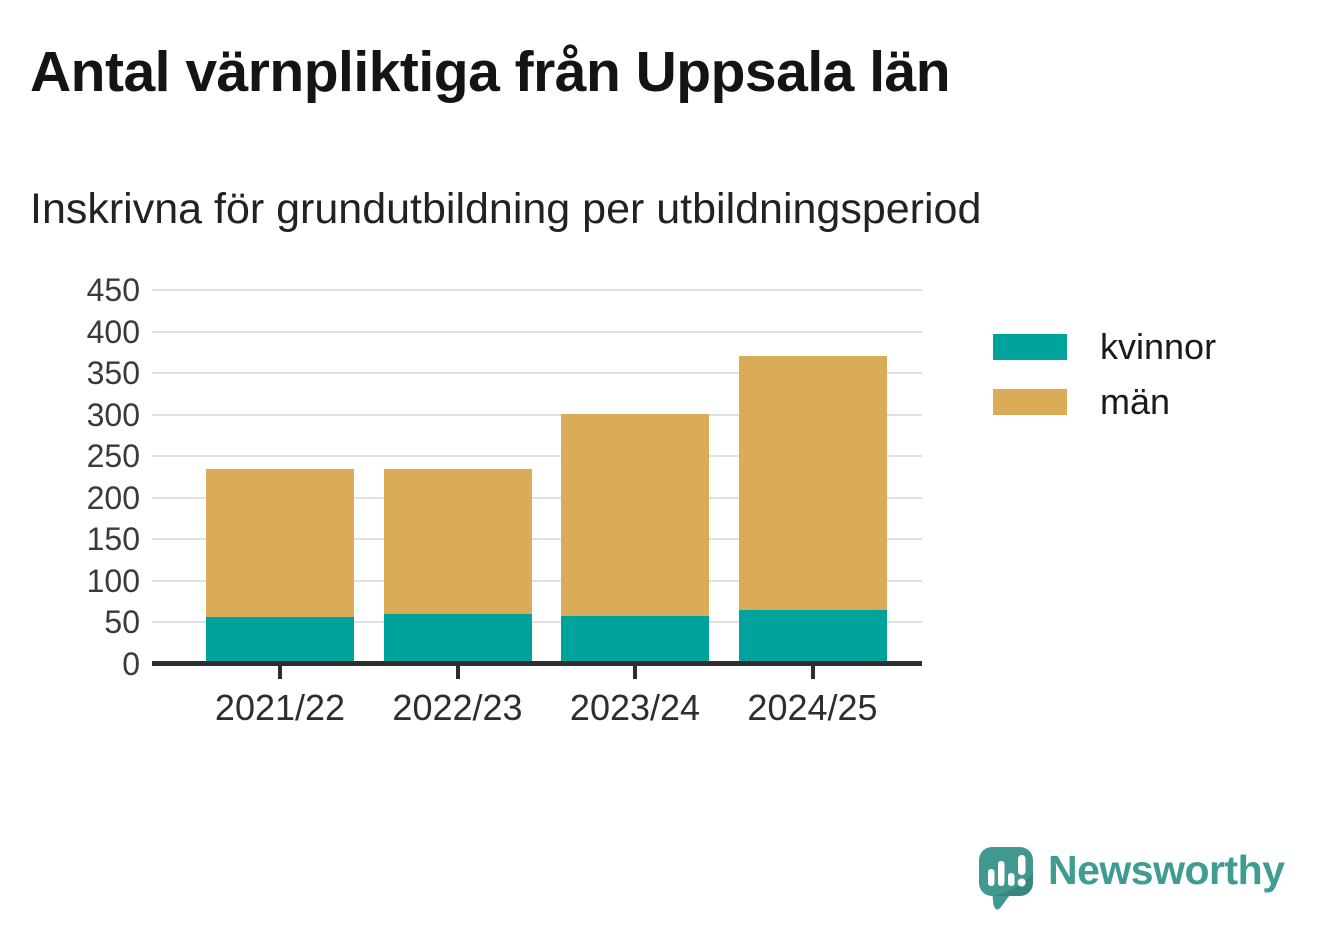 The width and height of the screenshot is (1322, 939). I want to click on bar-2021-22-män, so click(280, 542).